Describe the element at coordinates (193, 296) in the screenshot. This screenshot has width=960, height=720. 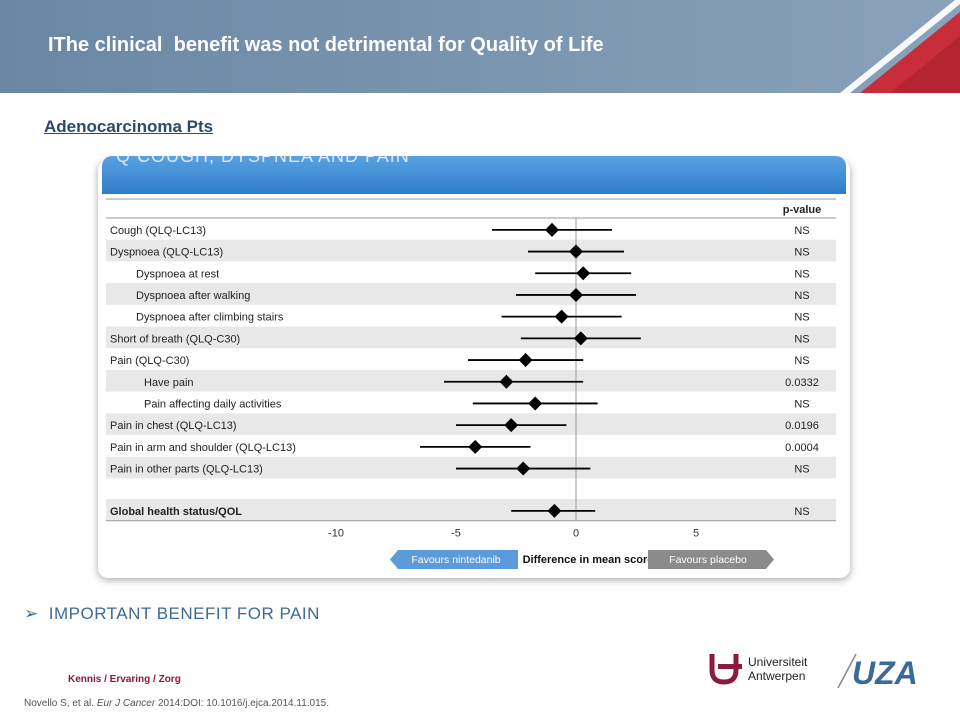
I see `row-label: Dyspnoea after walking` at that location.